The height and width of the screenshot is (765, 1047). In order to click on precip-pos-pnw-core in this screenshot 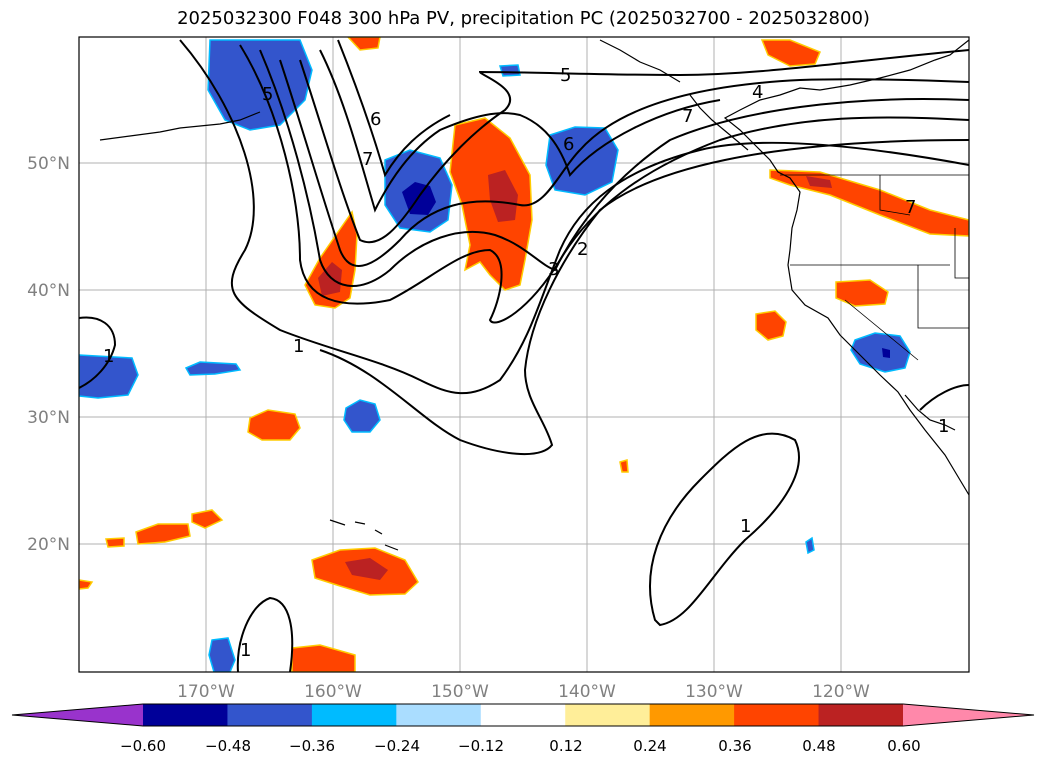, I will do `click(819, 182)`.